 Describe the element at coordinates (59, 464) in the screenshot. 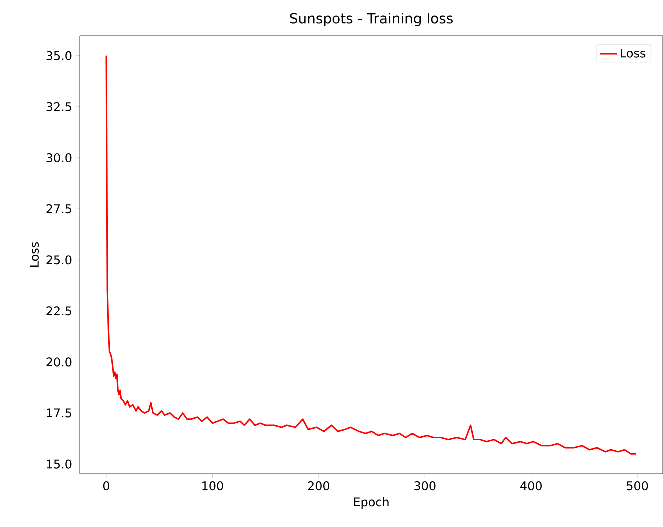

I see `y-tick-label: 15.0` at that location.